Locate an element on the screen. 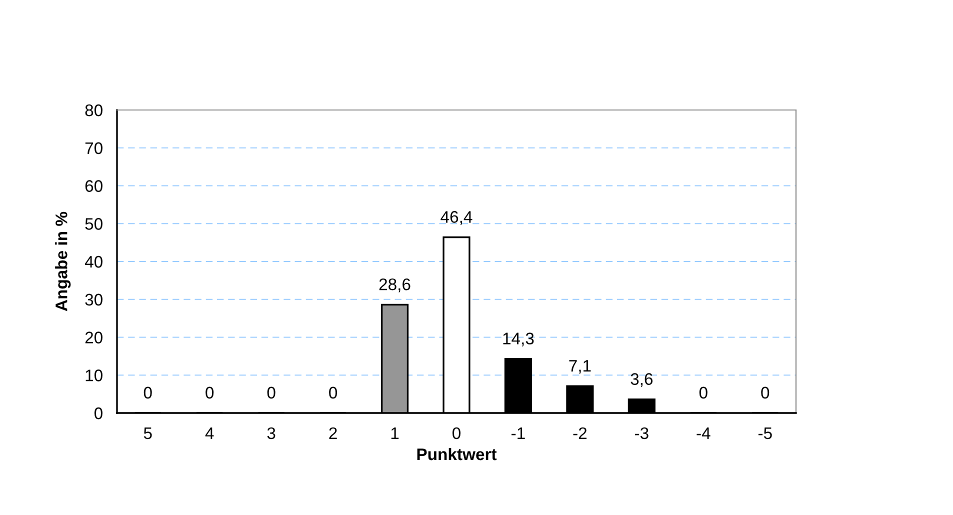 The height and width of the screenshot is (515, 953). y-tick-label: 70 is located at coordinates (93, 148).